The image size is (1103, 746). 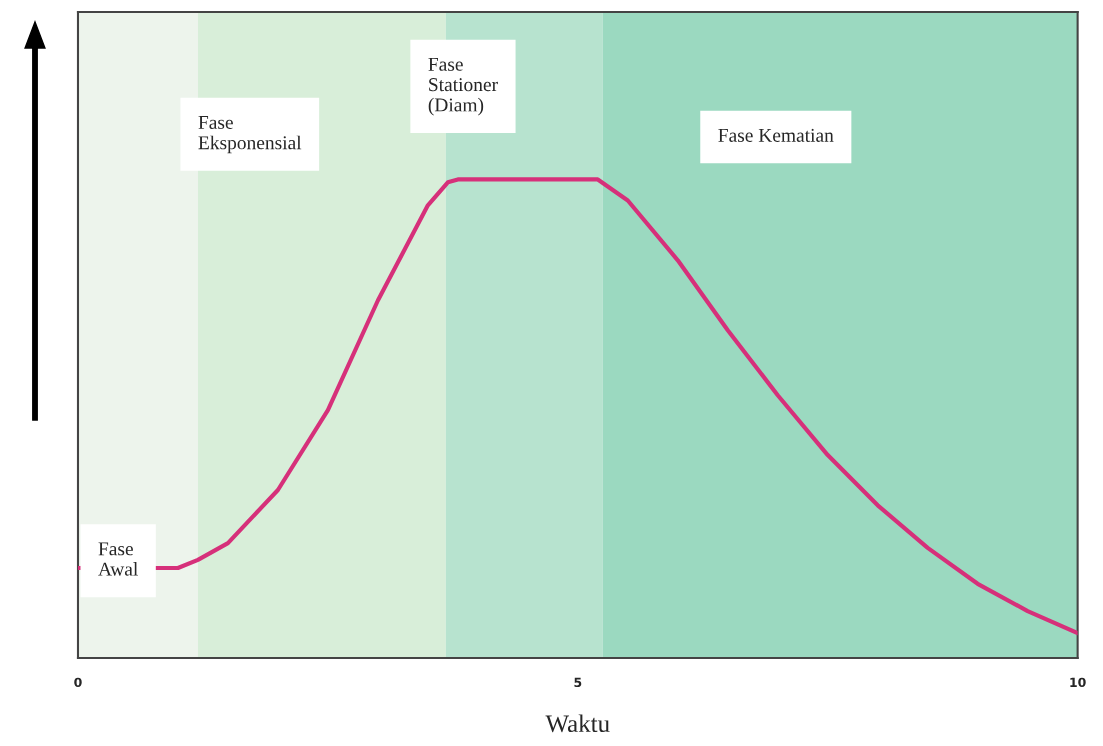 I want to click on band-label: Fase Awal, so click(x=118, y=559).